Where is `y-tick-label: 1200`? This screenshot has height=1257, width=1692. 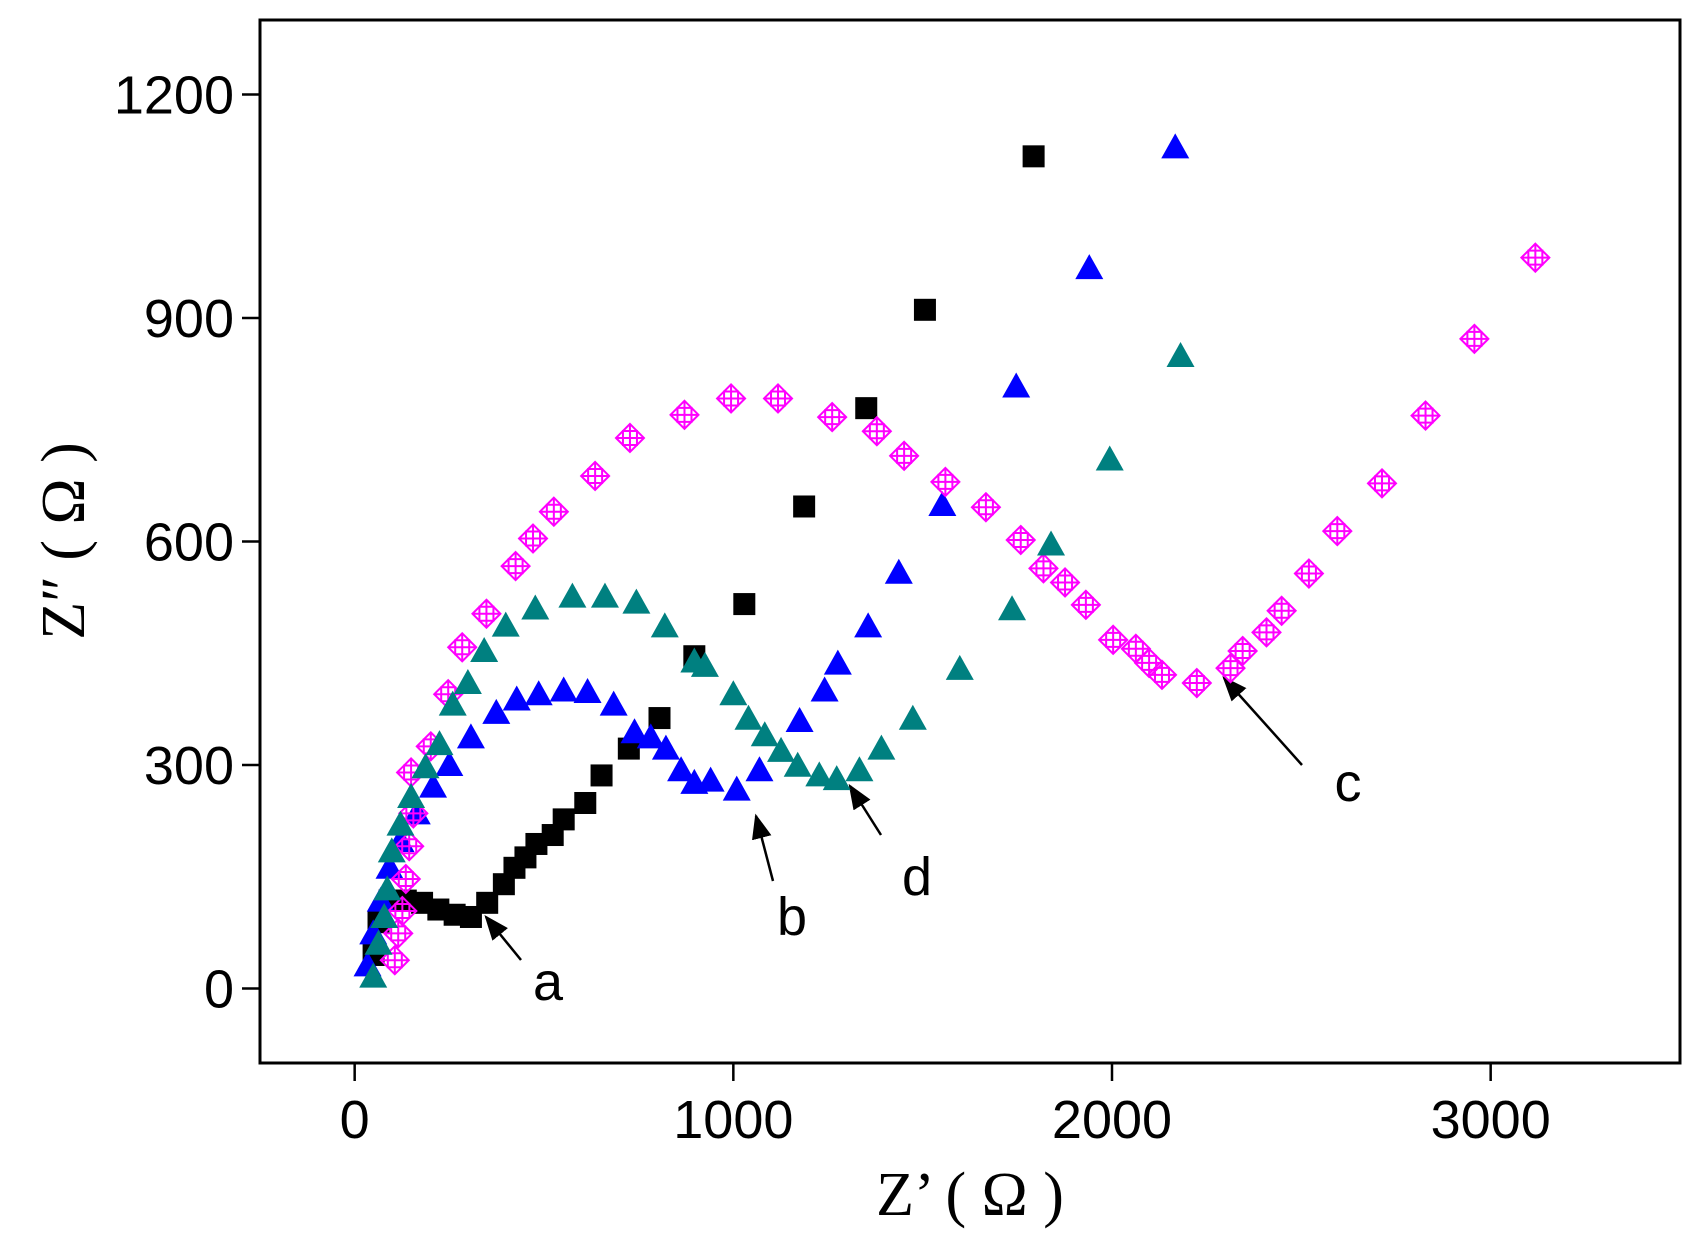
y-tick-label: 1200 is located at coordinates (174, 96).